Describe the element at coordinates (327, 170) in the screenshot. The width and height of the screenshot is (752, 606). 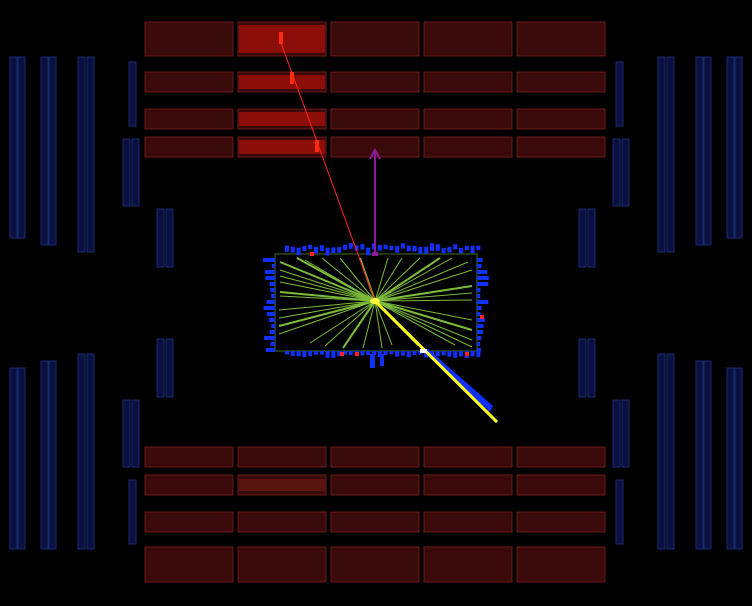
I see `muon-track` at that location.